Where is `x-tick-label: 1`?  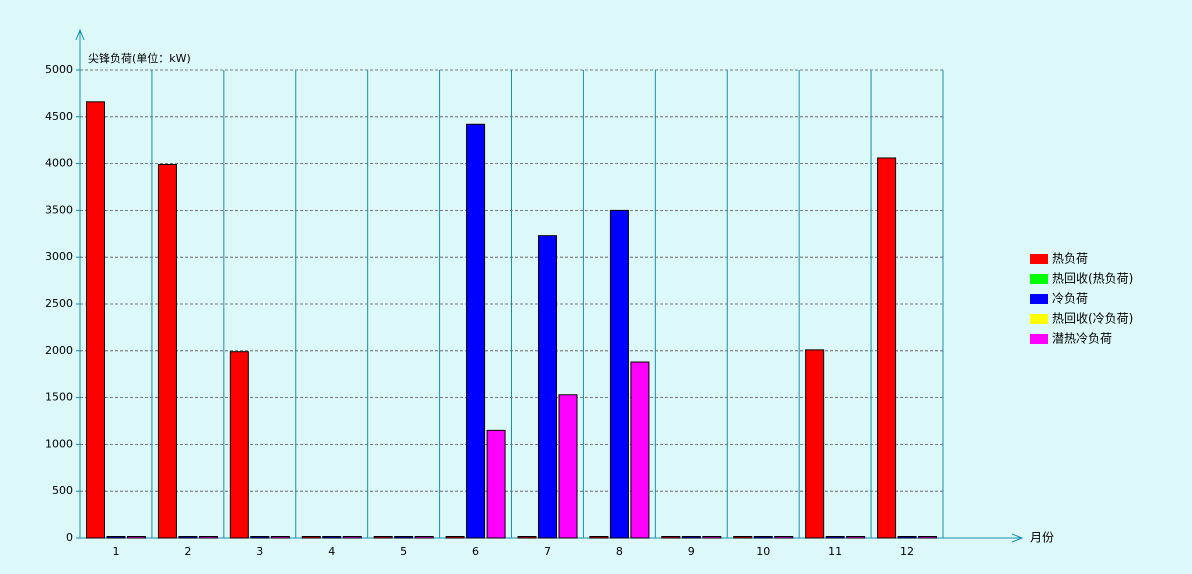 x-tick-label: 1 is located at coordinates (115, 551).